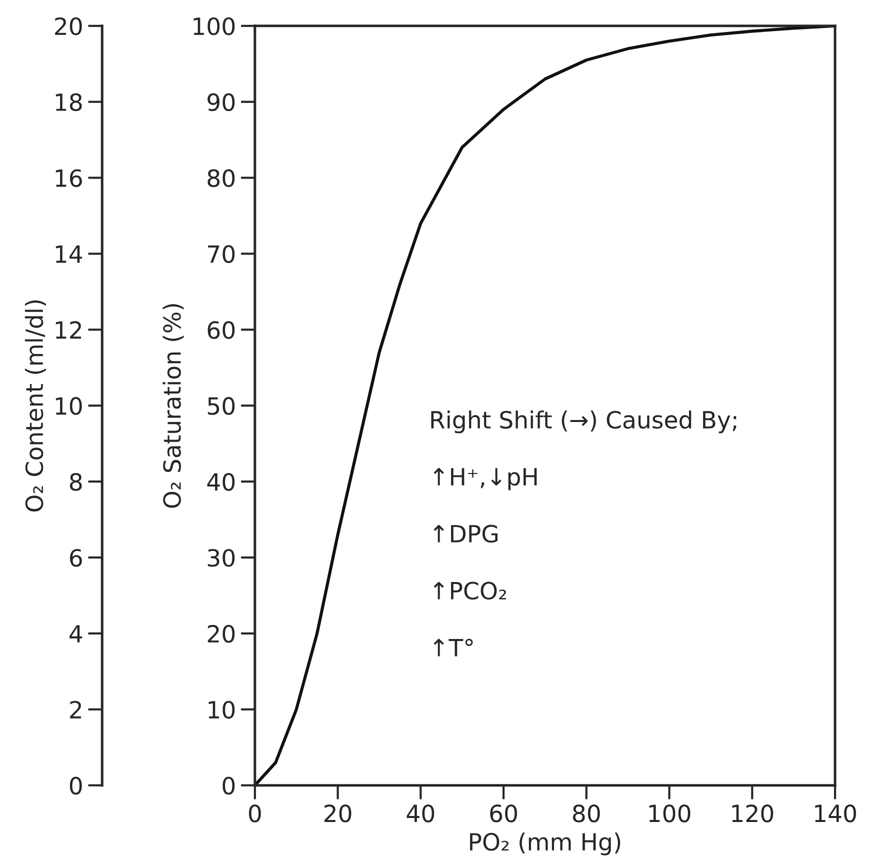 This screenshot has width=879, height=863. What do you see at coordinates (221, 254) in the screenshot?
I see `y-tick-label: 70` at bounding box center [221, 254].